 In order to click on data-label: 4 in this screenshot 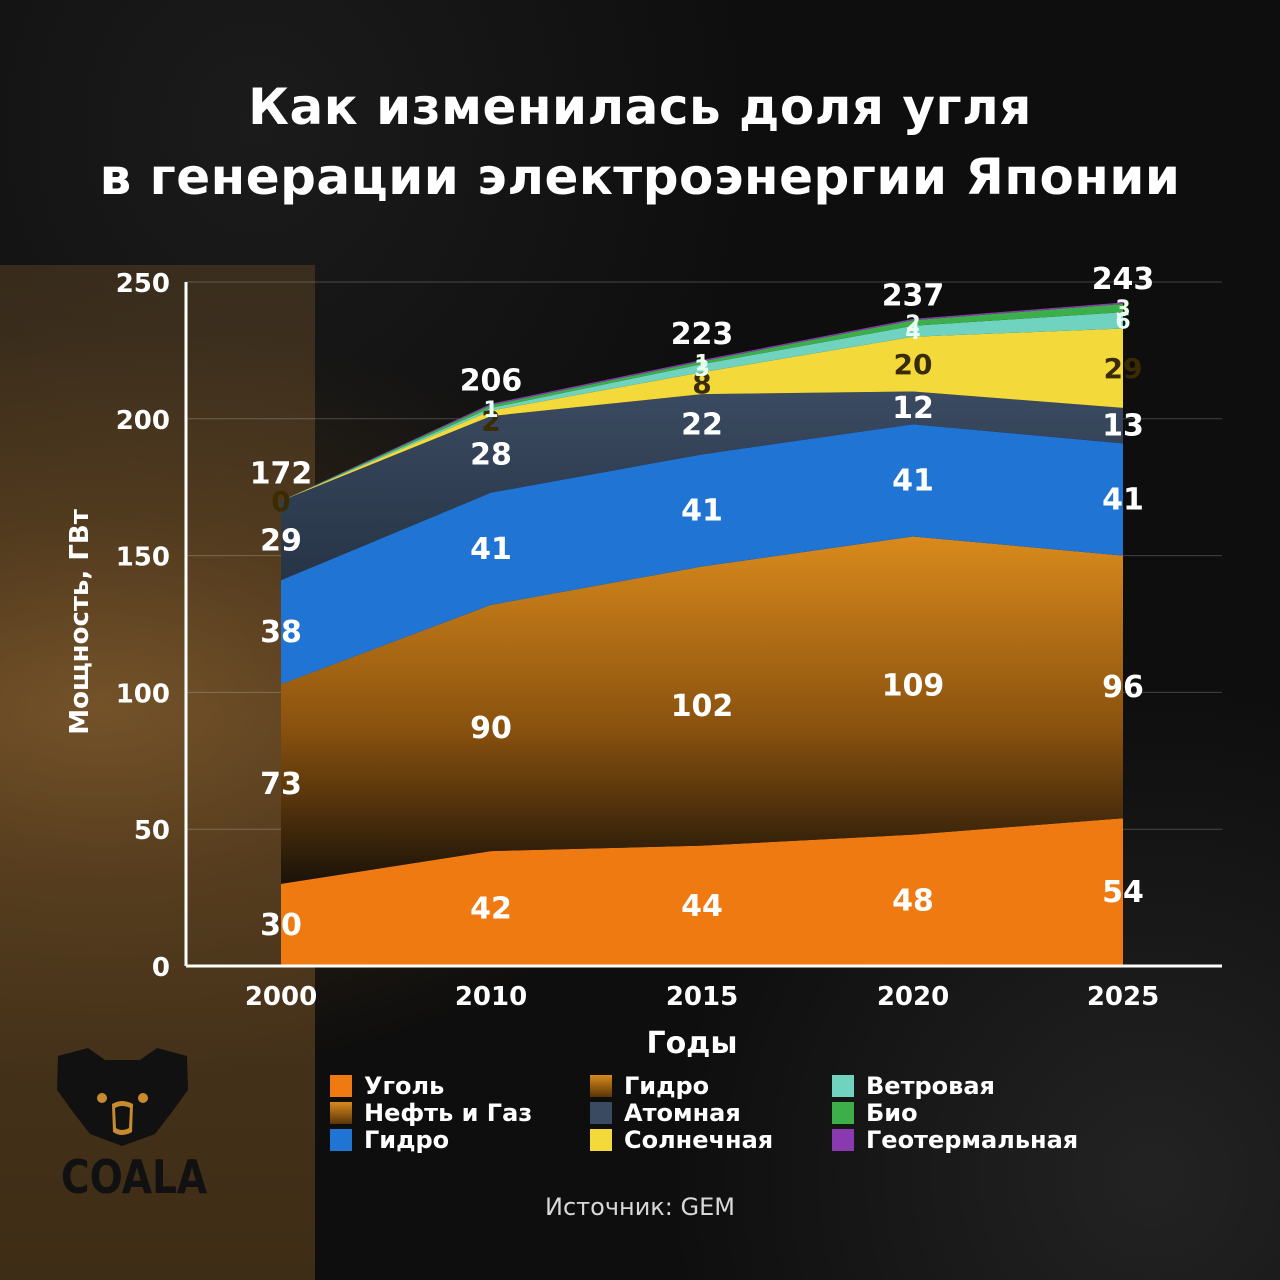, I will do `click(912, 332)`.